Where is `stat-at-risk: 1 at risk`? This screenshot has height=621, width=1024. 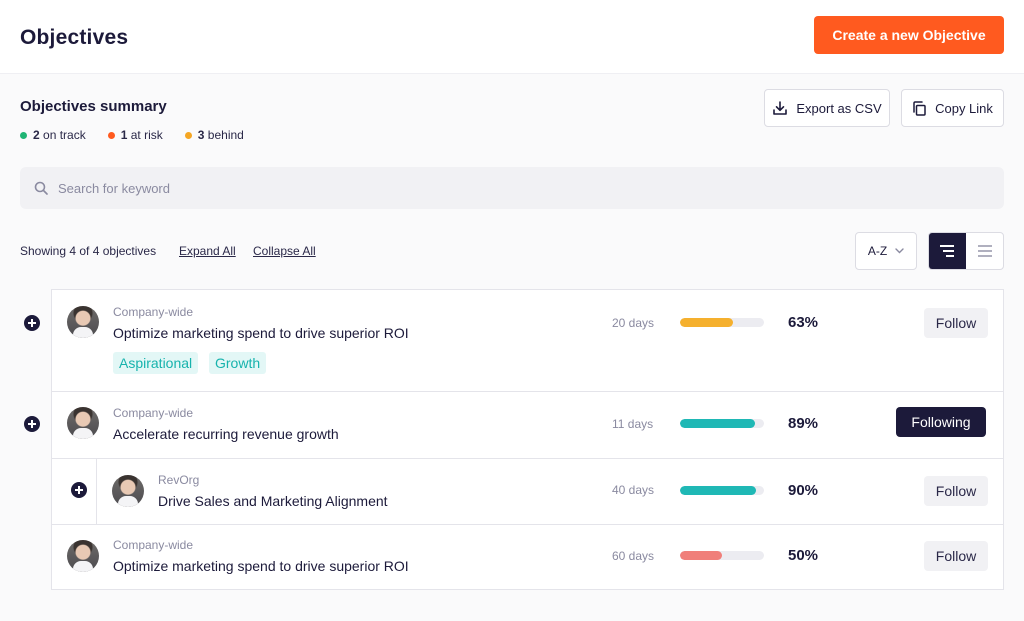 stat-at-risk: 1 at risk is located at coordinates (135, 135).